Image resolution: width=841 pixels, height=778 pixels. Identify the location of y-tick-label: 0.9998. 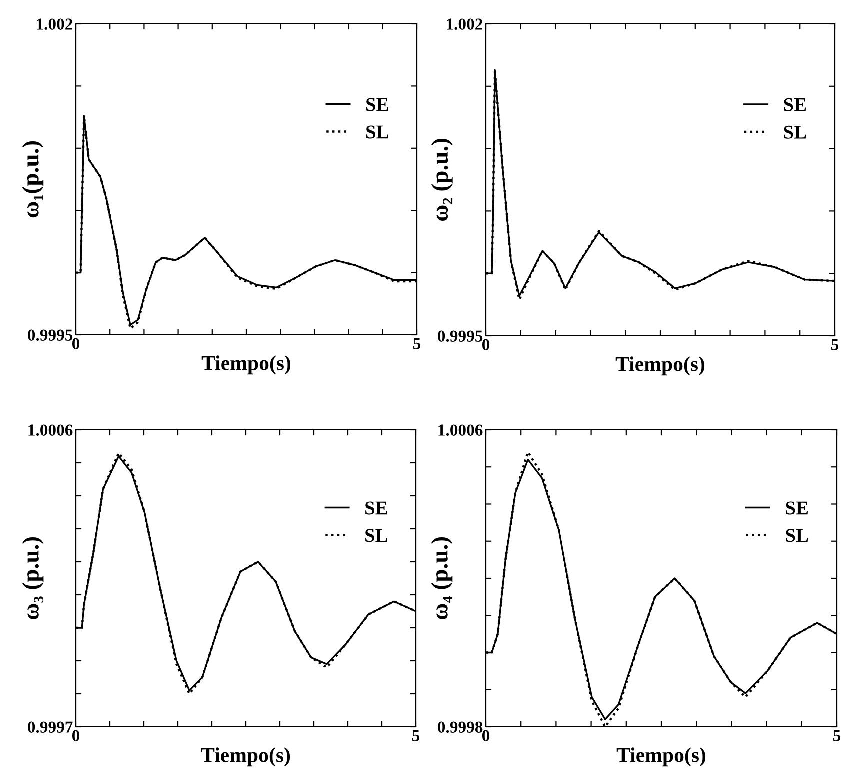
(460, 728).